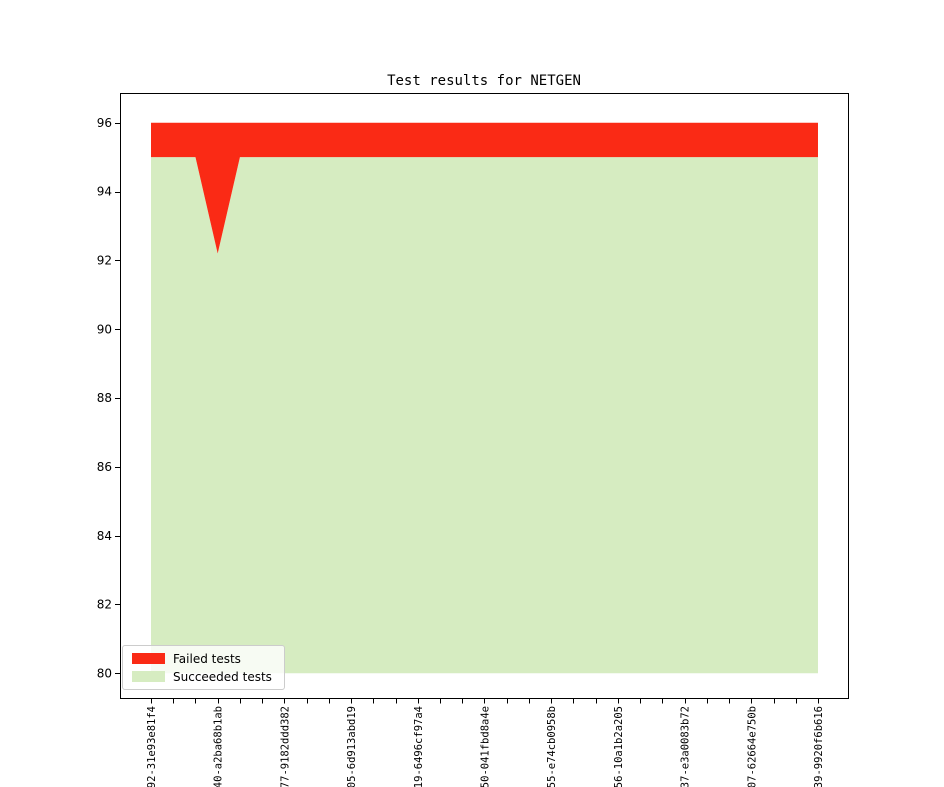 The width and height of the screenshot is (944, 787). What do you see at coordinates (104, 398) in the screenshot?
I see `y-tick-label: 88` at bounding box center [104, 398].